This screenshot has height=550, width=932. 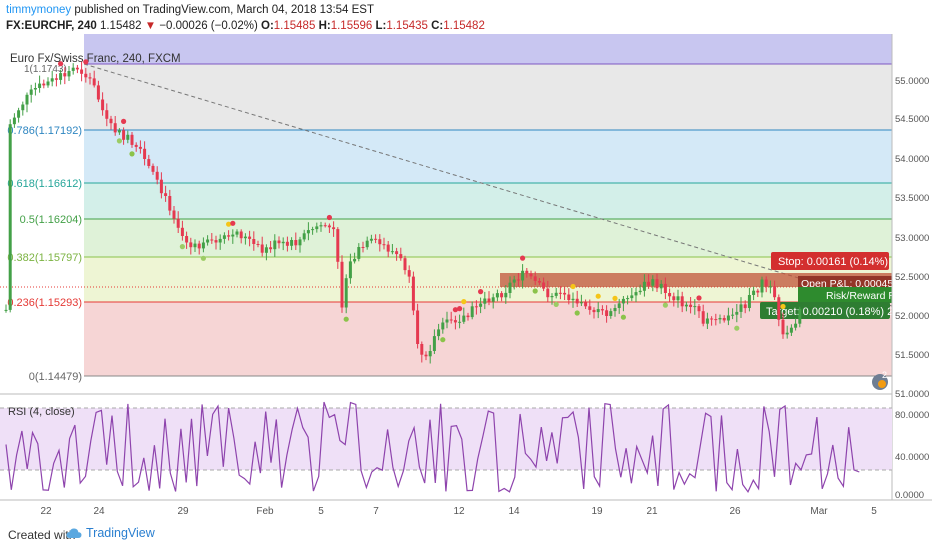 I want to click on price-tick: 54.5000, so click(x=912, y=119).